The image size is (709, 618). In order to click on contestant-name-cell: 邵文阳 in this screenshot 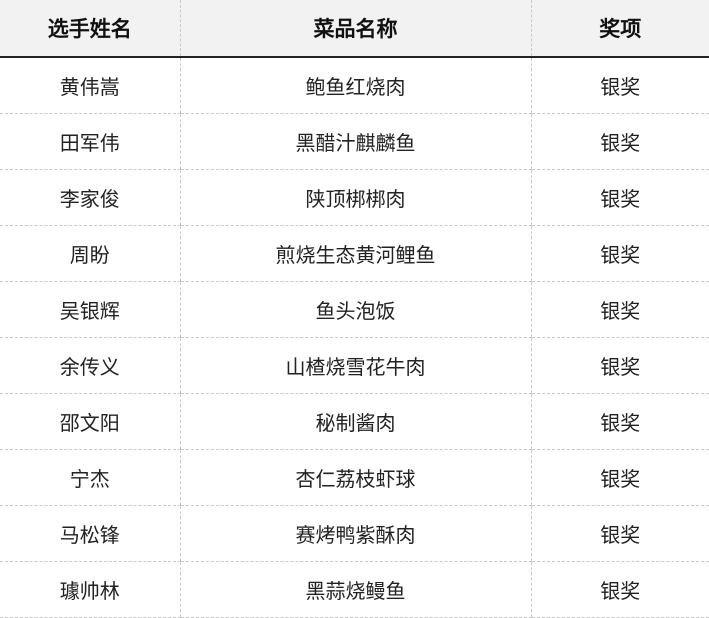, I will do `click(90, 421)`.